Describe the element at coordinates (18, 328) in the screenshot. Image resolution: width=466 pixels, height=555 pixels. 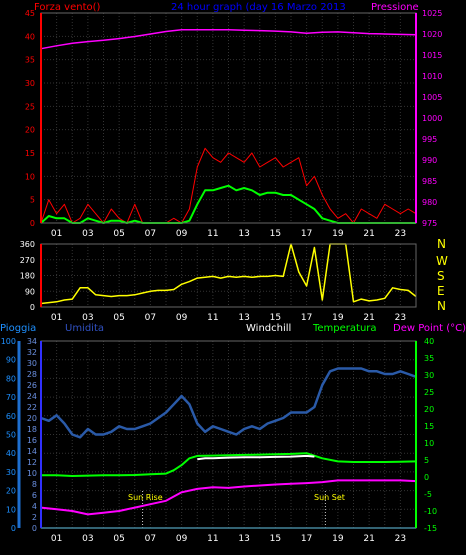
I see `legend-pioggia: Pioggia` at that location.